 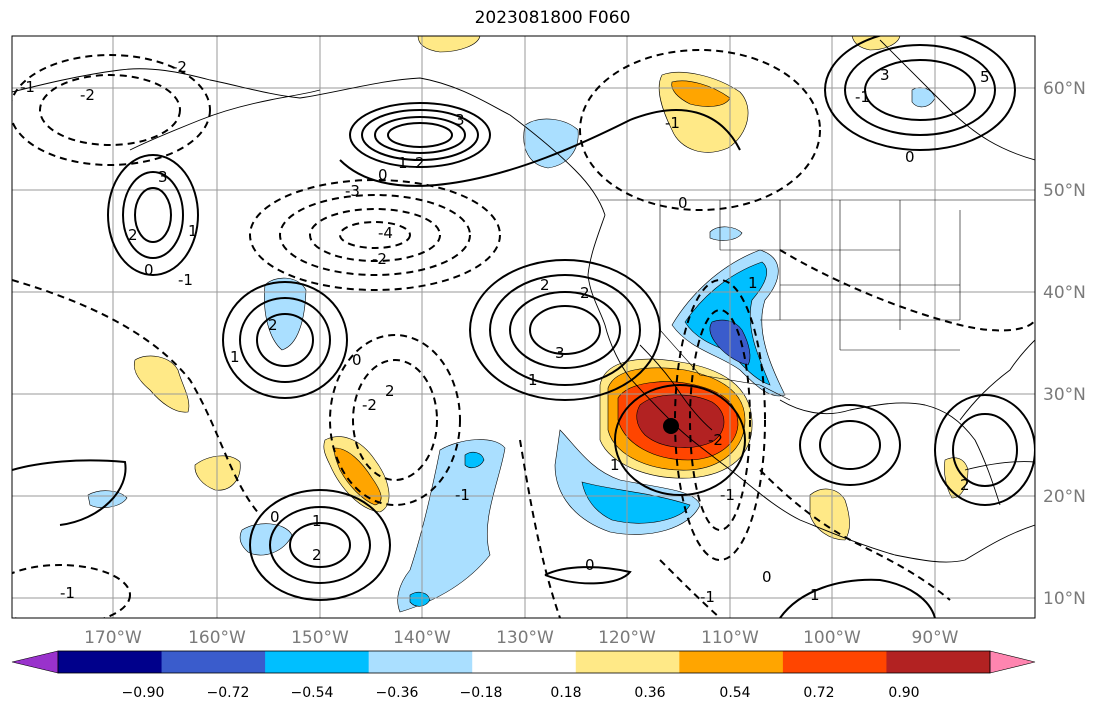 I want to click on y-tick-label: 10°N, so click(x=1064, y=599).